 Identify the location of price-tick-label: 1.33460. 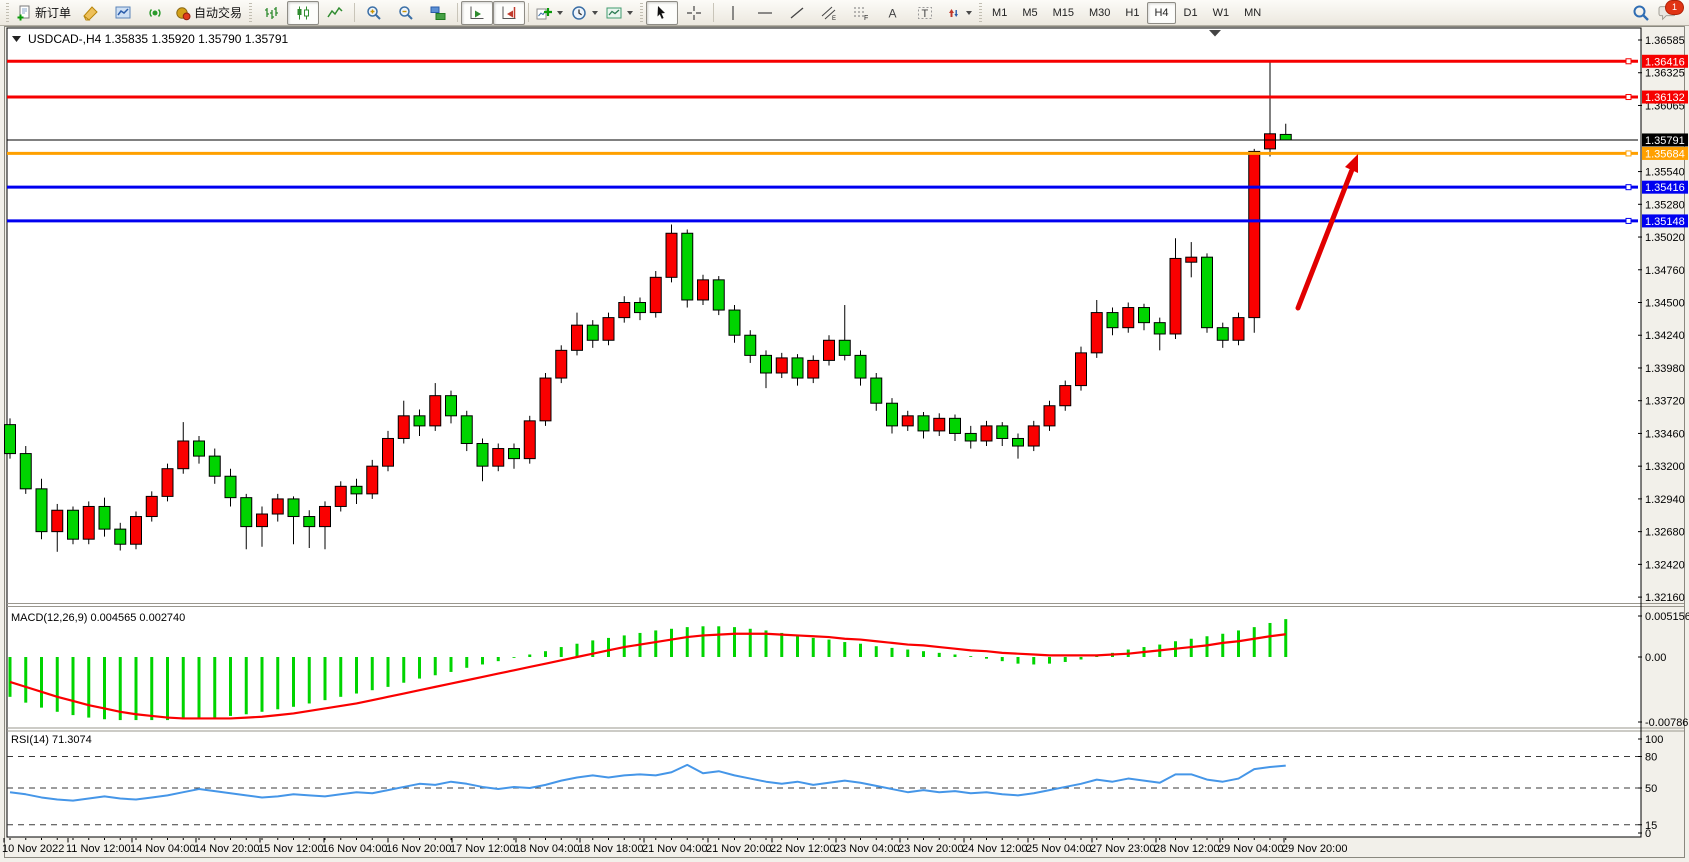
(1665, 434).